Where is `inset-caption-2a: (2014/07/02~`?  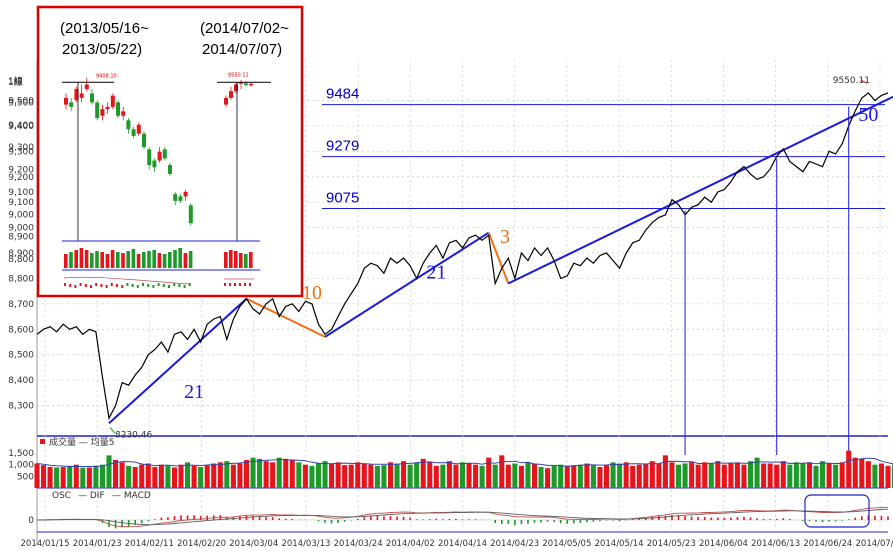 inset-caption-2a: (2014/07/02~ is located at coordinates (244, 28).